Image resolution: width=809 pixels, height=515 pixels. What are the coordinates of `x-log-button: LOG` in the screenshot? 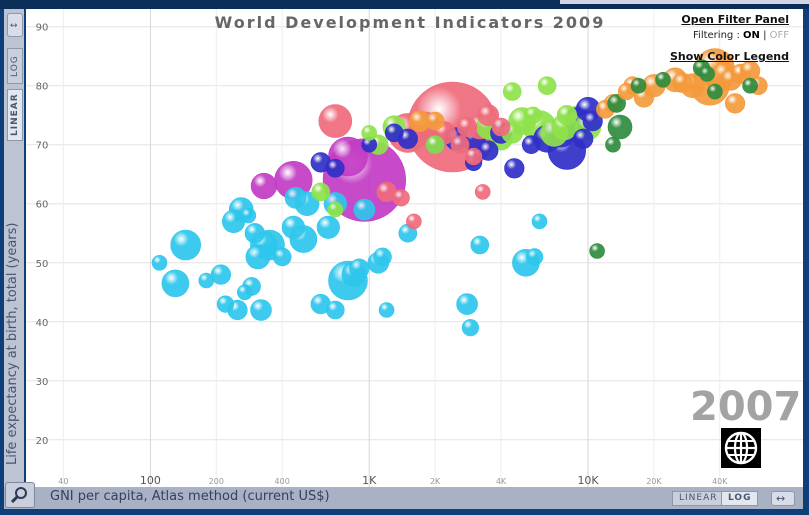 It's located at (740, 498).